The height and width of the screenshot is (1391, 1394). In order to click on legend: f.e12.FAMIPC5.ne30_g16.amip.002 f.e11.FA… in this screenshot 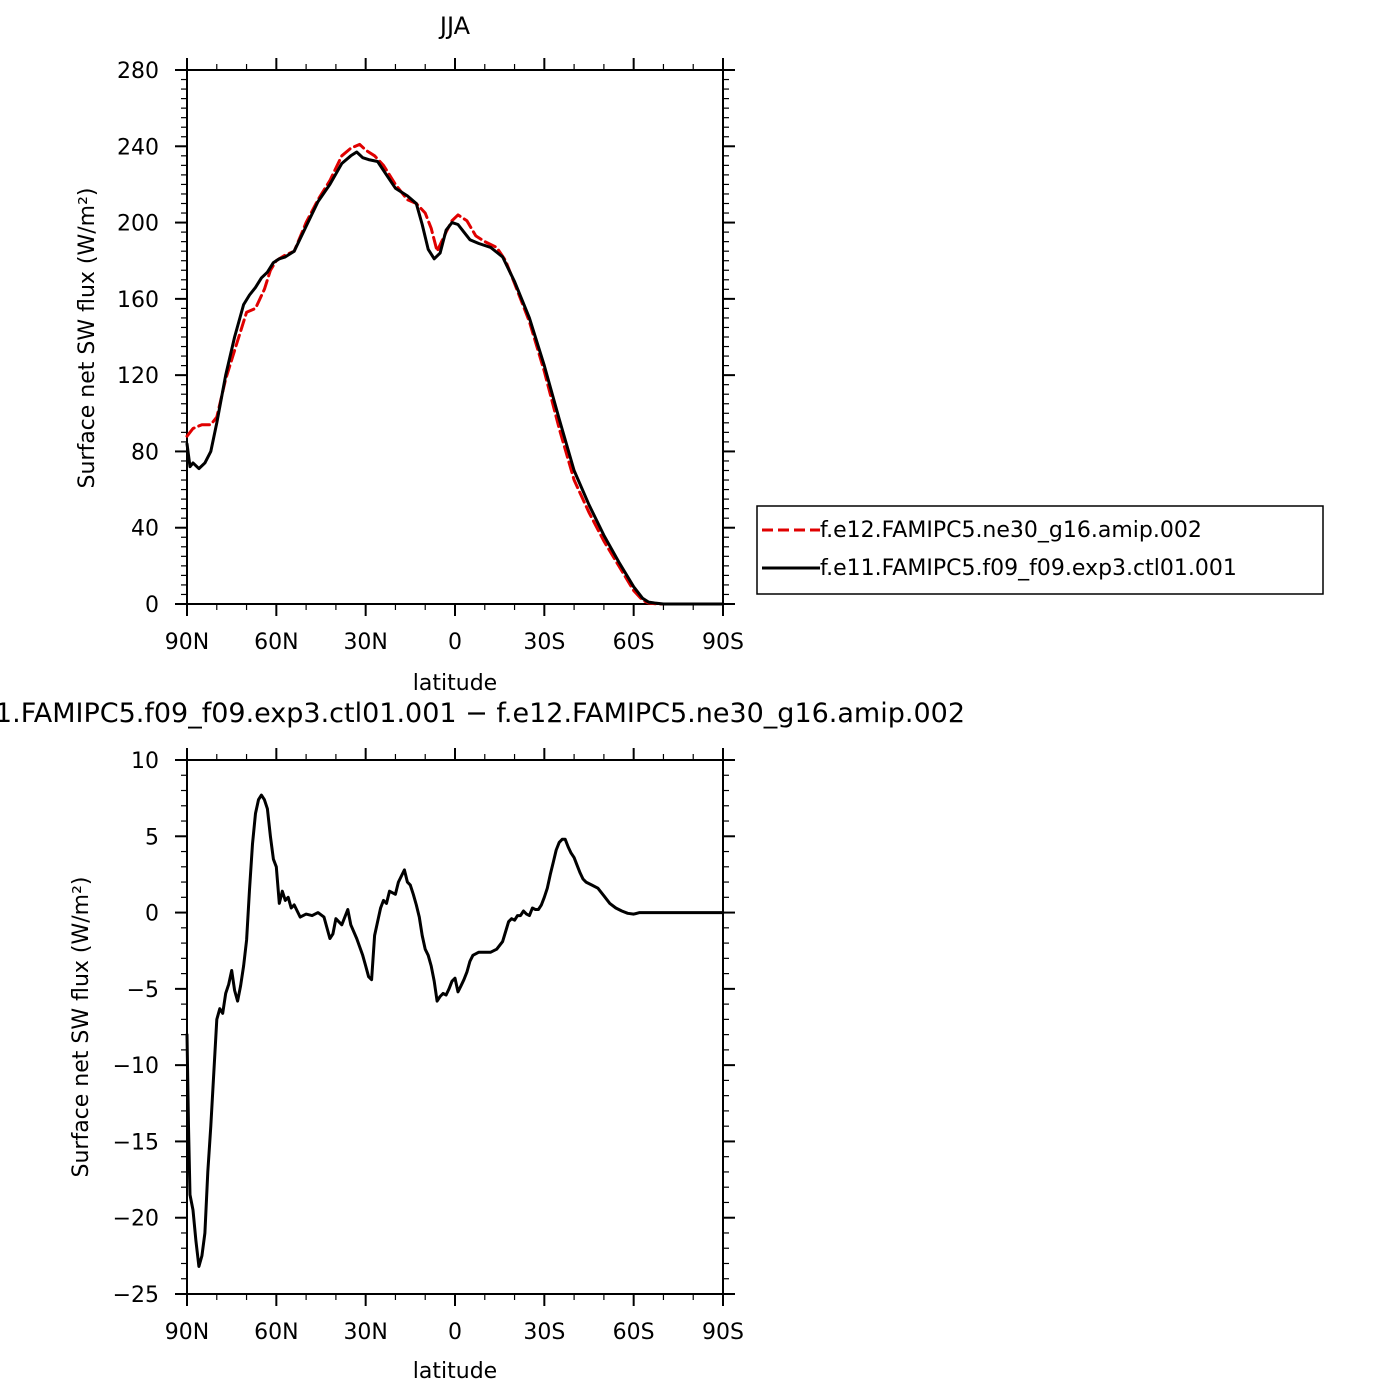, I will do `click(1040, 550)`.